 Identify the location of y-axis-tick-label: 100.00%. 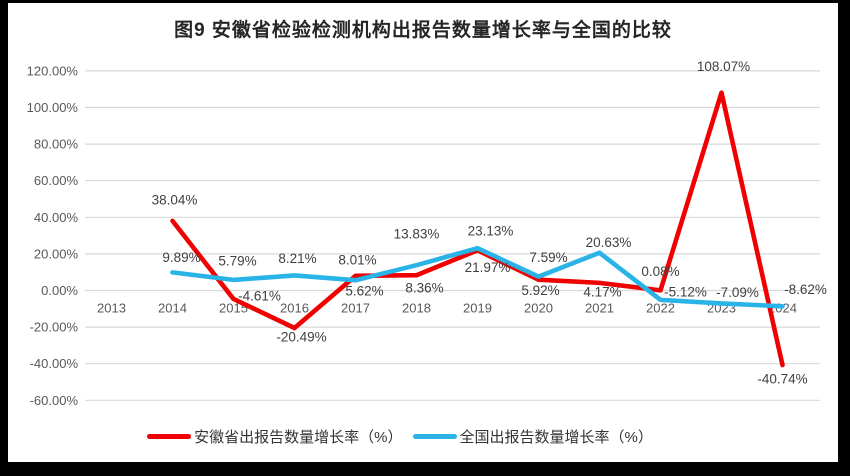
(53, 107).